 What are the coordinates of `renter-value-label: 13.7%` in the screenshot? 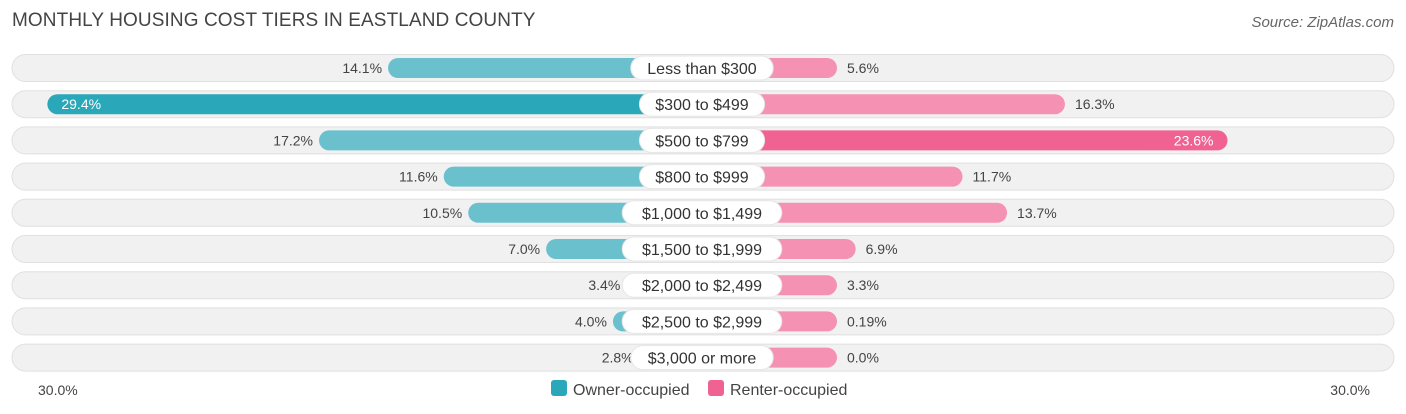 It's located at (1037, 213).